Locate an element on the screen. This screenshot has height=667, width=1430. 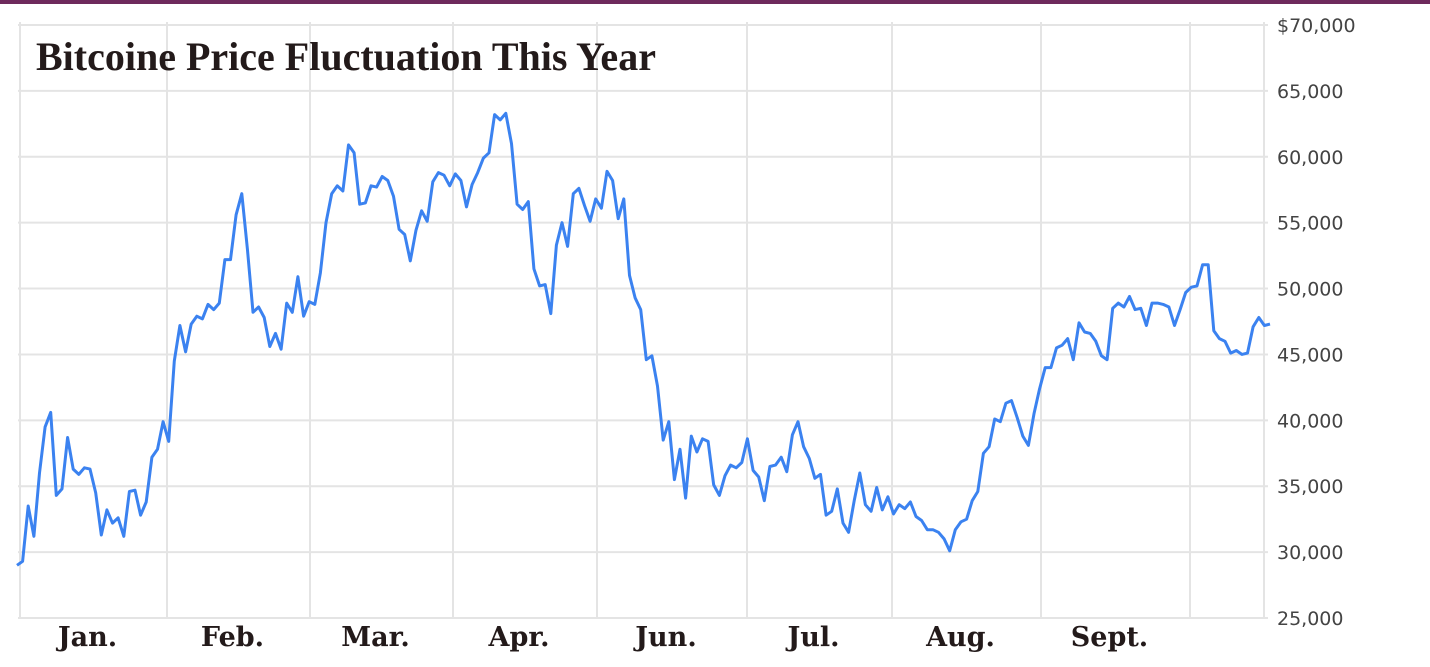
top-accent-bar is located at coordinates (715, 2).